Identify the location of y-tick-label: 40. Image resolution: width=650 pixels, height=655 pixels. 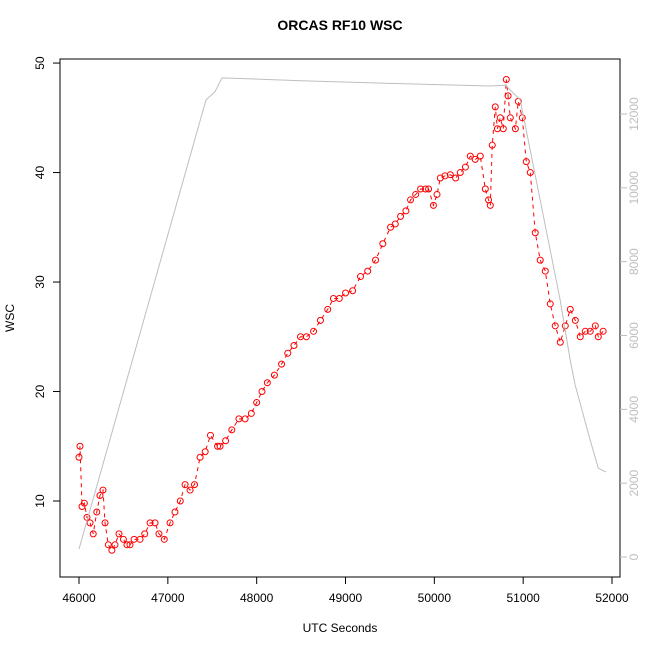
(40, 173).